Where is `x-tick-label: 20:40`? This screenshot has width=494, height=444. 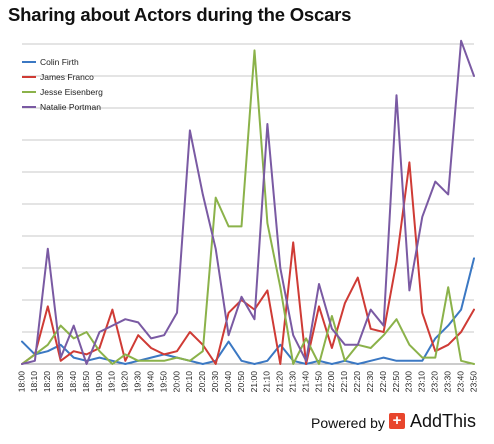
x-tick-label: 20:40 is located at coordinates (228, 382).